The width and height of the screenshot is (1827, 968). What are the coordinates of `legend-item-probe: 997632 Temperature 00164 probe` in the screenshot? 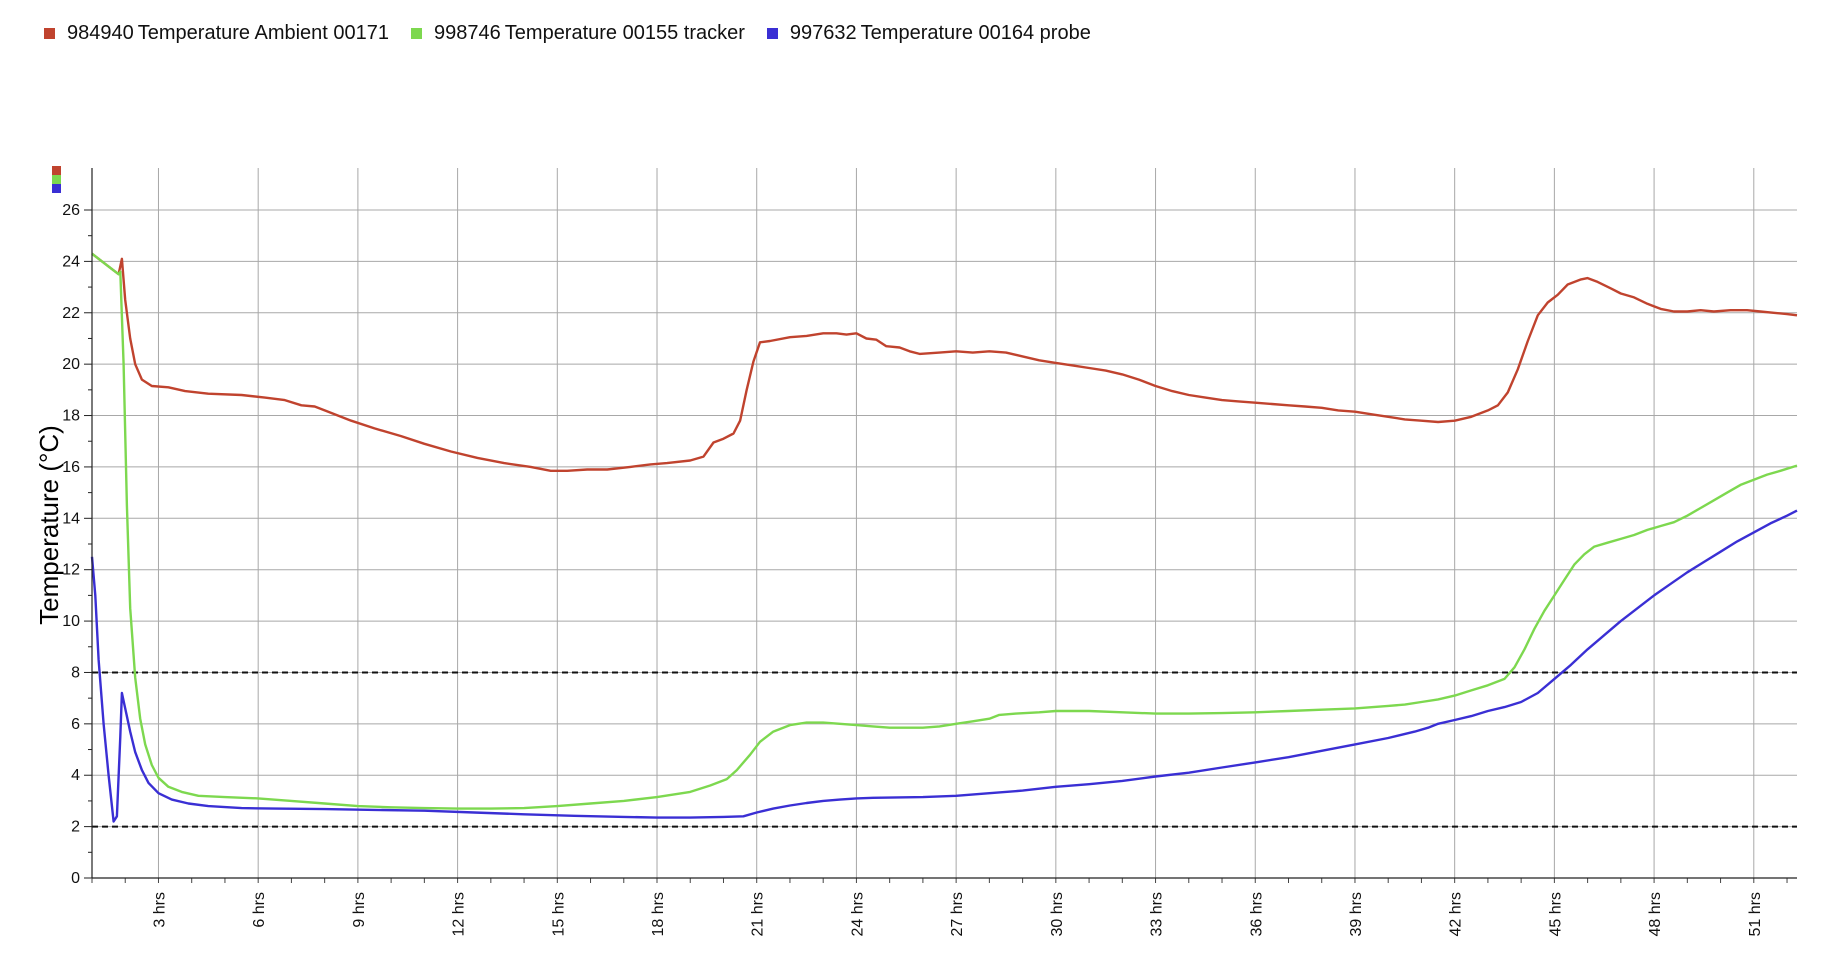 It's located at (928, 33).